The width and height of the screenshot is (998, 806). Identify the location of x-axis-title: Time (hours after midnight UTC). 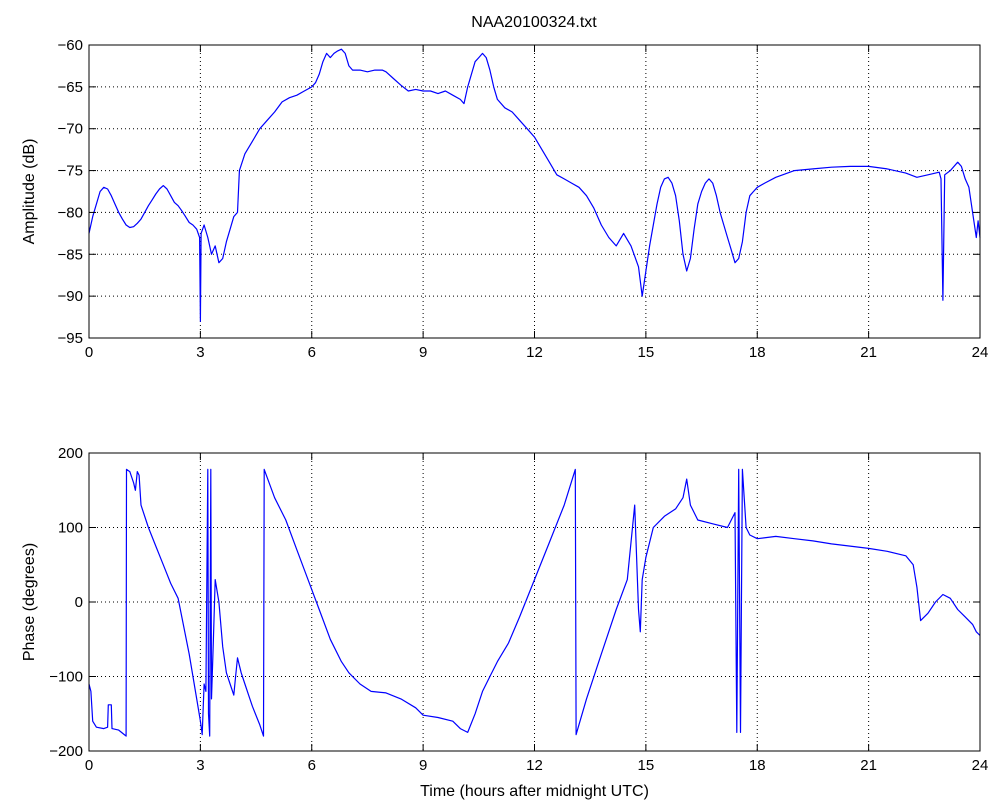
(534, 791).